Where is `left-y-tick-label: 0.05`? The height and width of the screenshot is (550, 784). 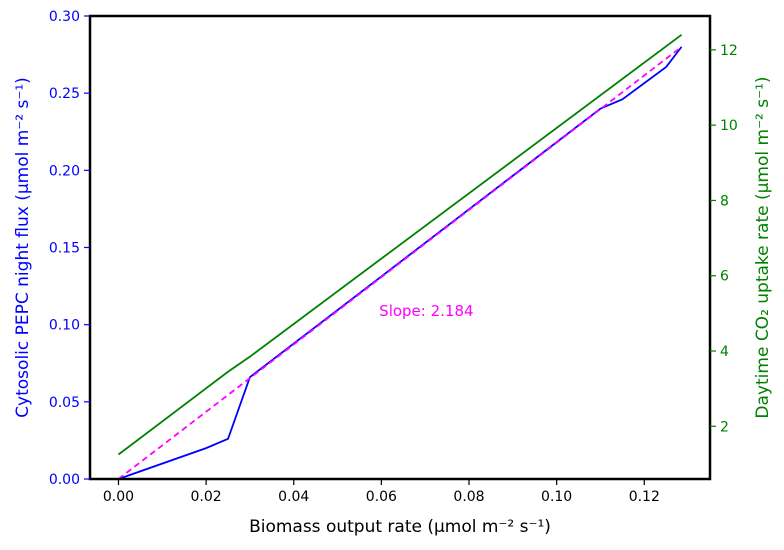
left-y-tick-label: 0.05 is located at coordinates (64, 403).